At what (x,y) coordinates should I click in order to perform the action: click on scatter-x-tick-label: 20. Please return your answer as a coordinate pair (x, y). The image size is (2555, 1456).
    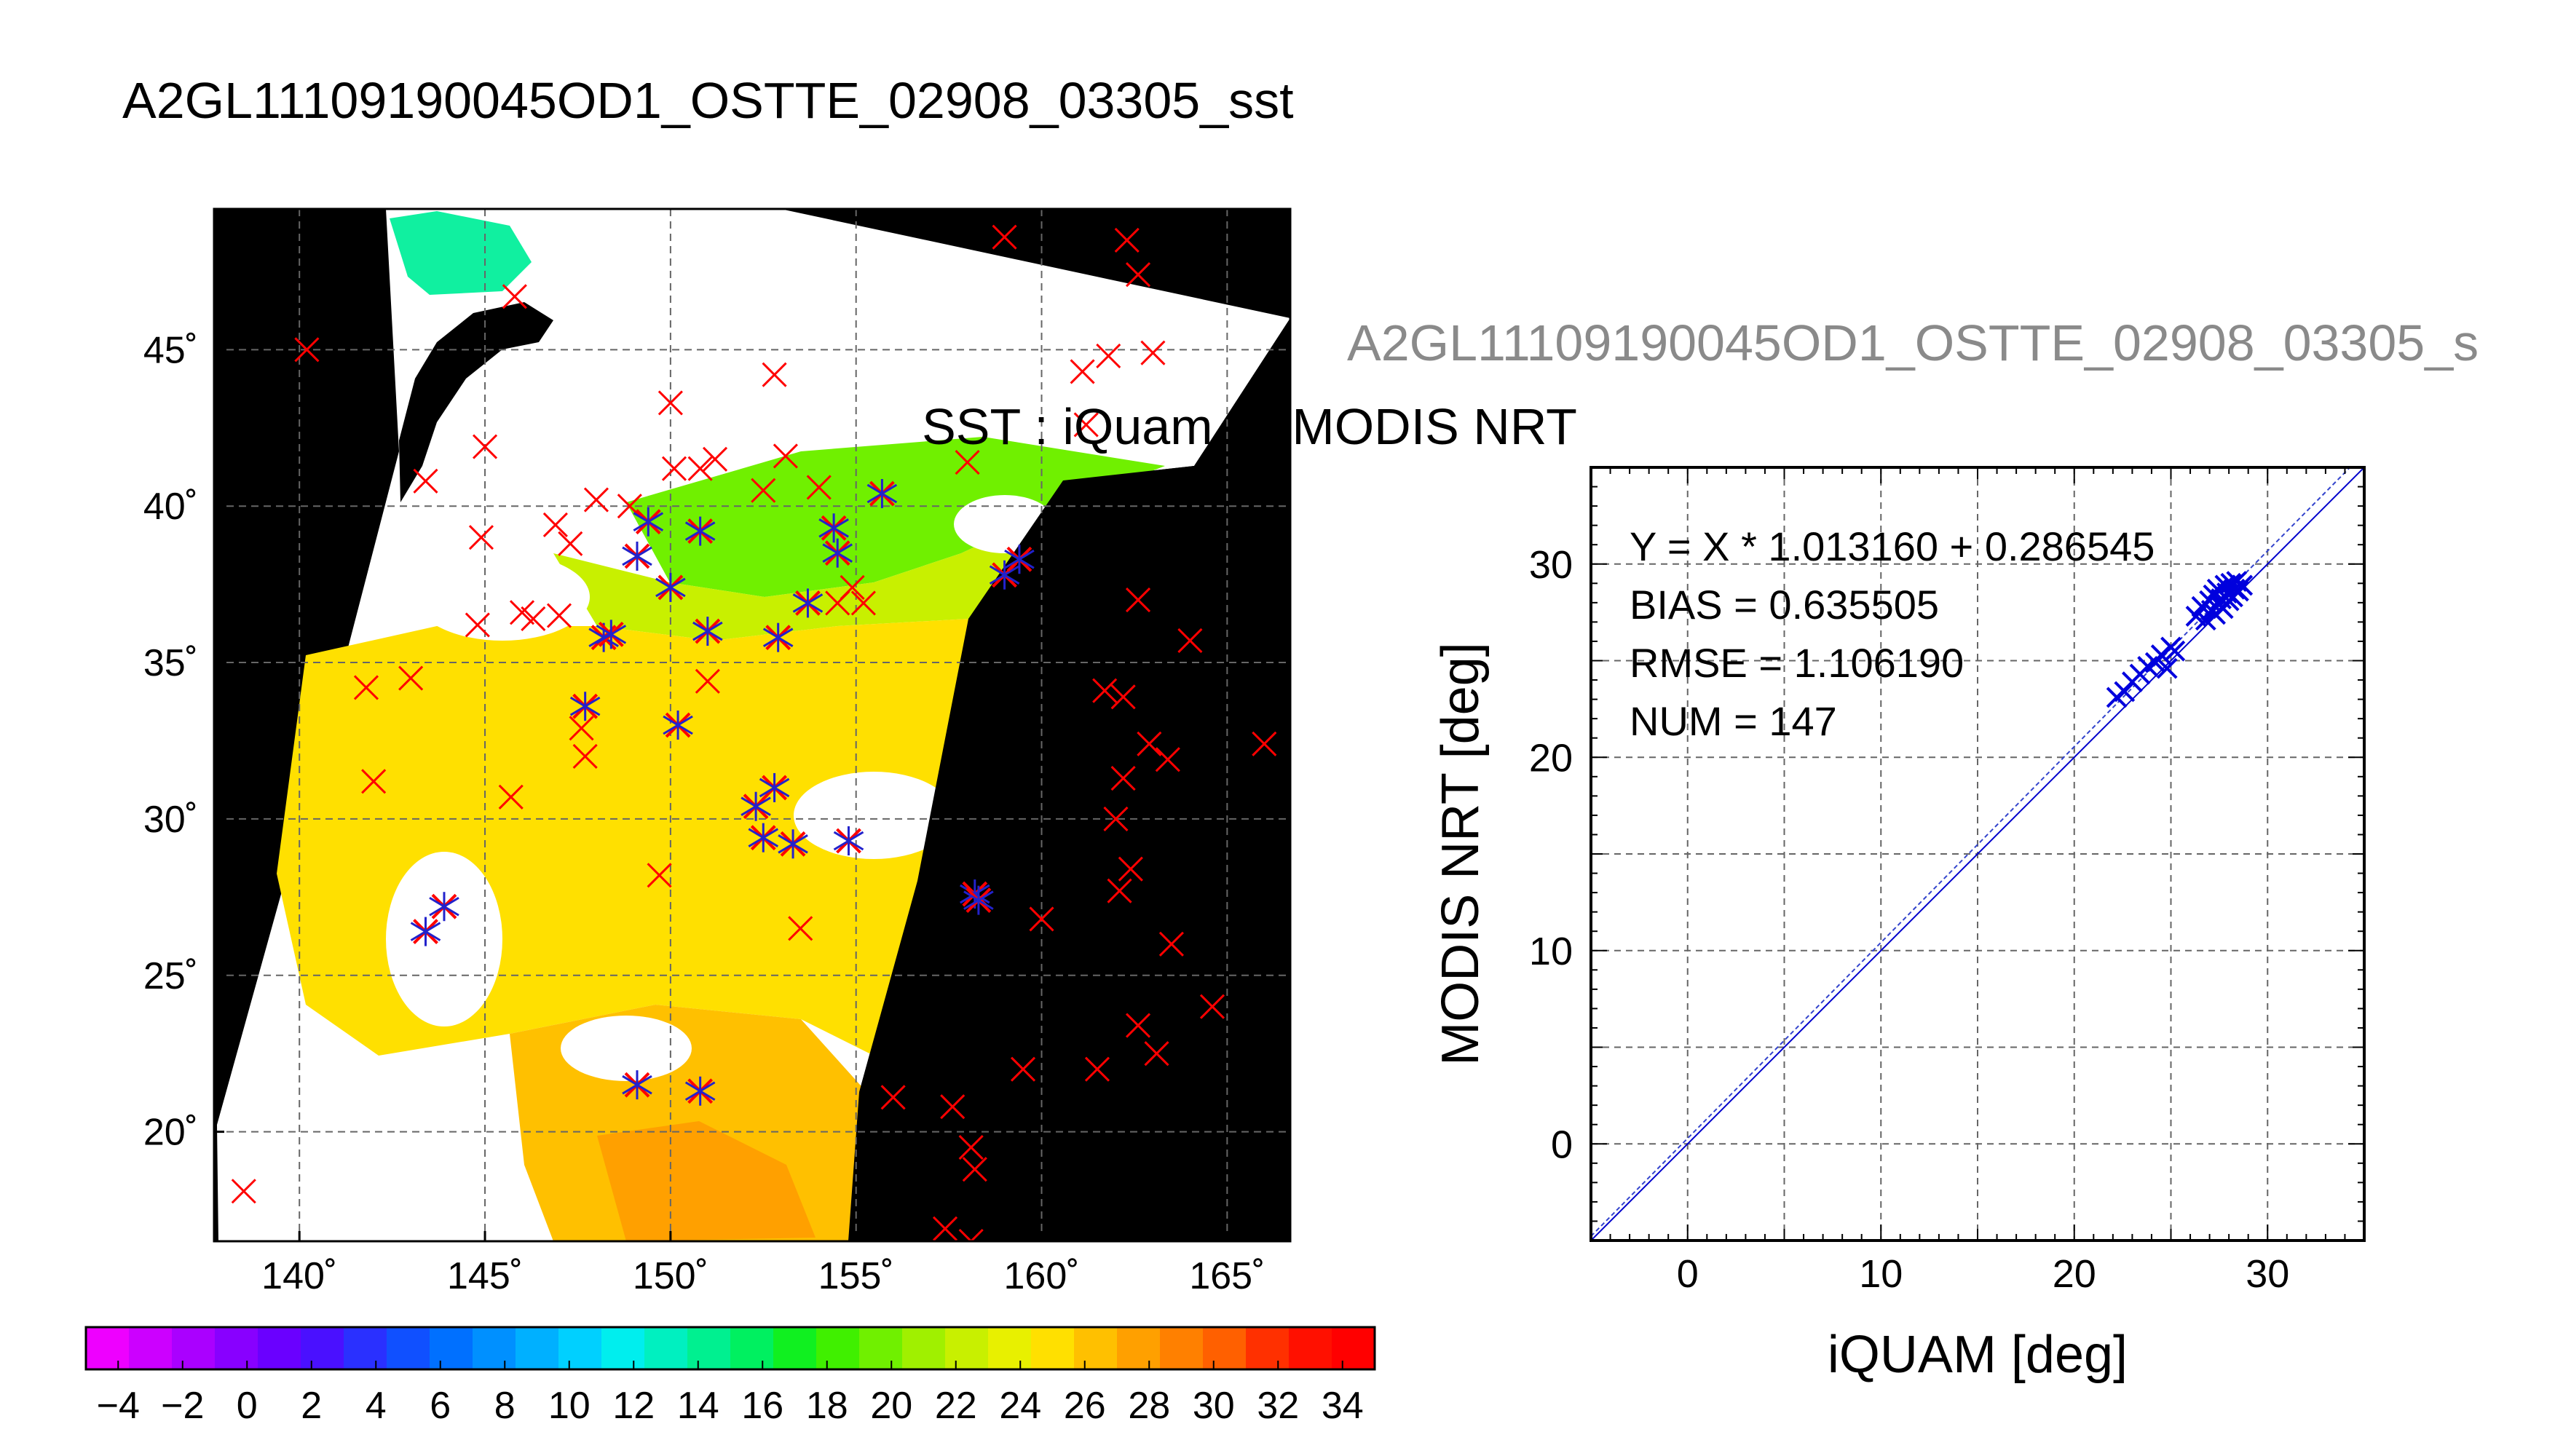
    Looking at the image, I should click on (2074, 1274).